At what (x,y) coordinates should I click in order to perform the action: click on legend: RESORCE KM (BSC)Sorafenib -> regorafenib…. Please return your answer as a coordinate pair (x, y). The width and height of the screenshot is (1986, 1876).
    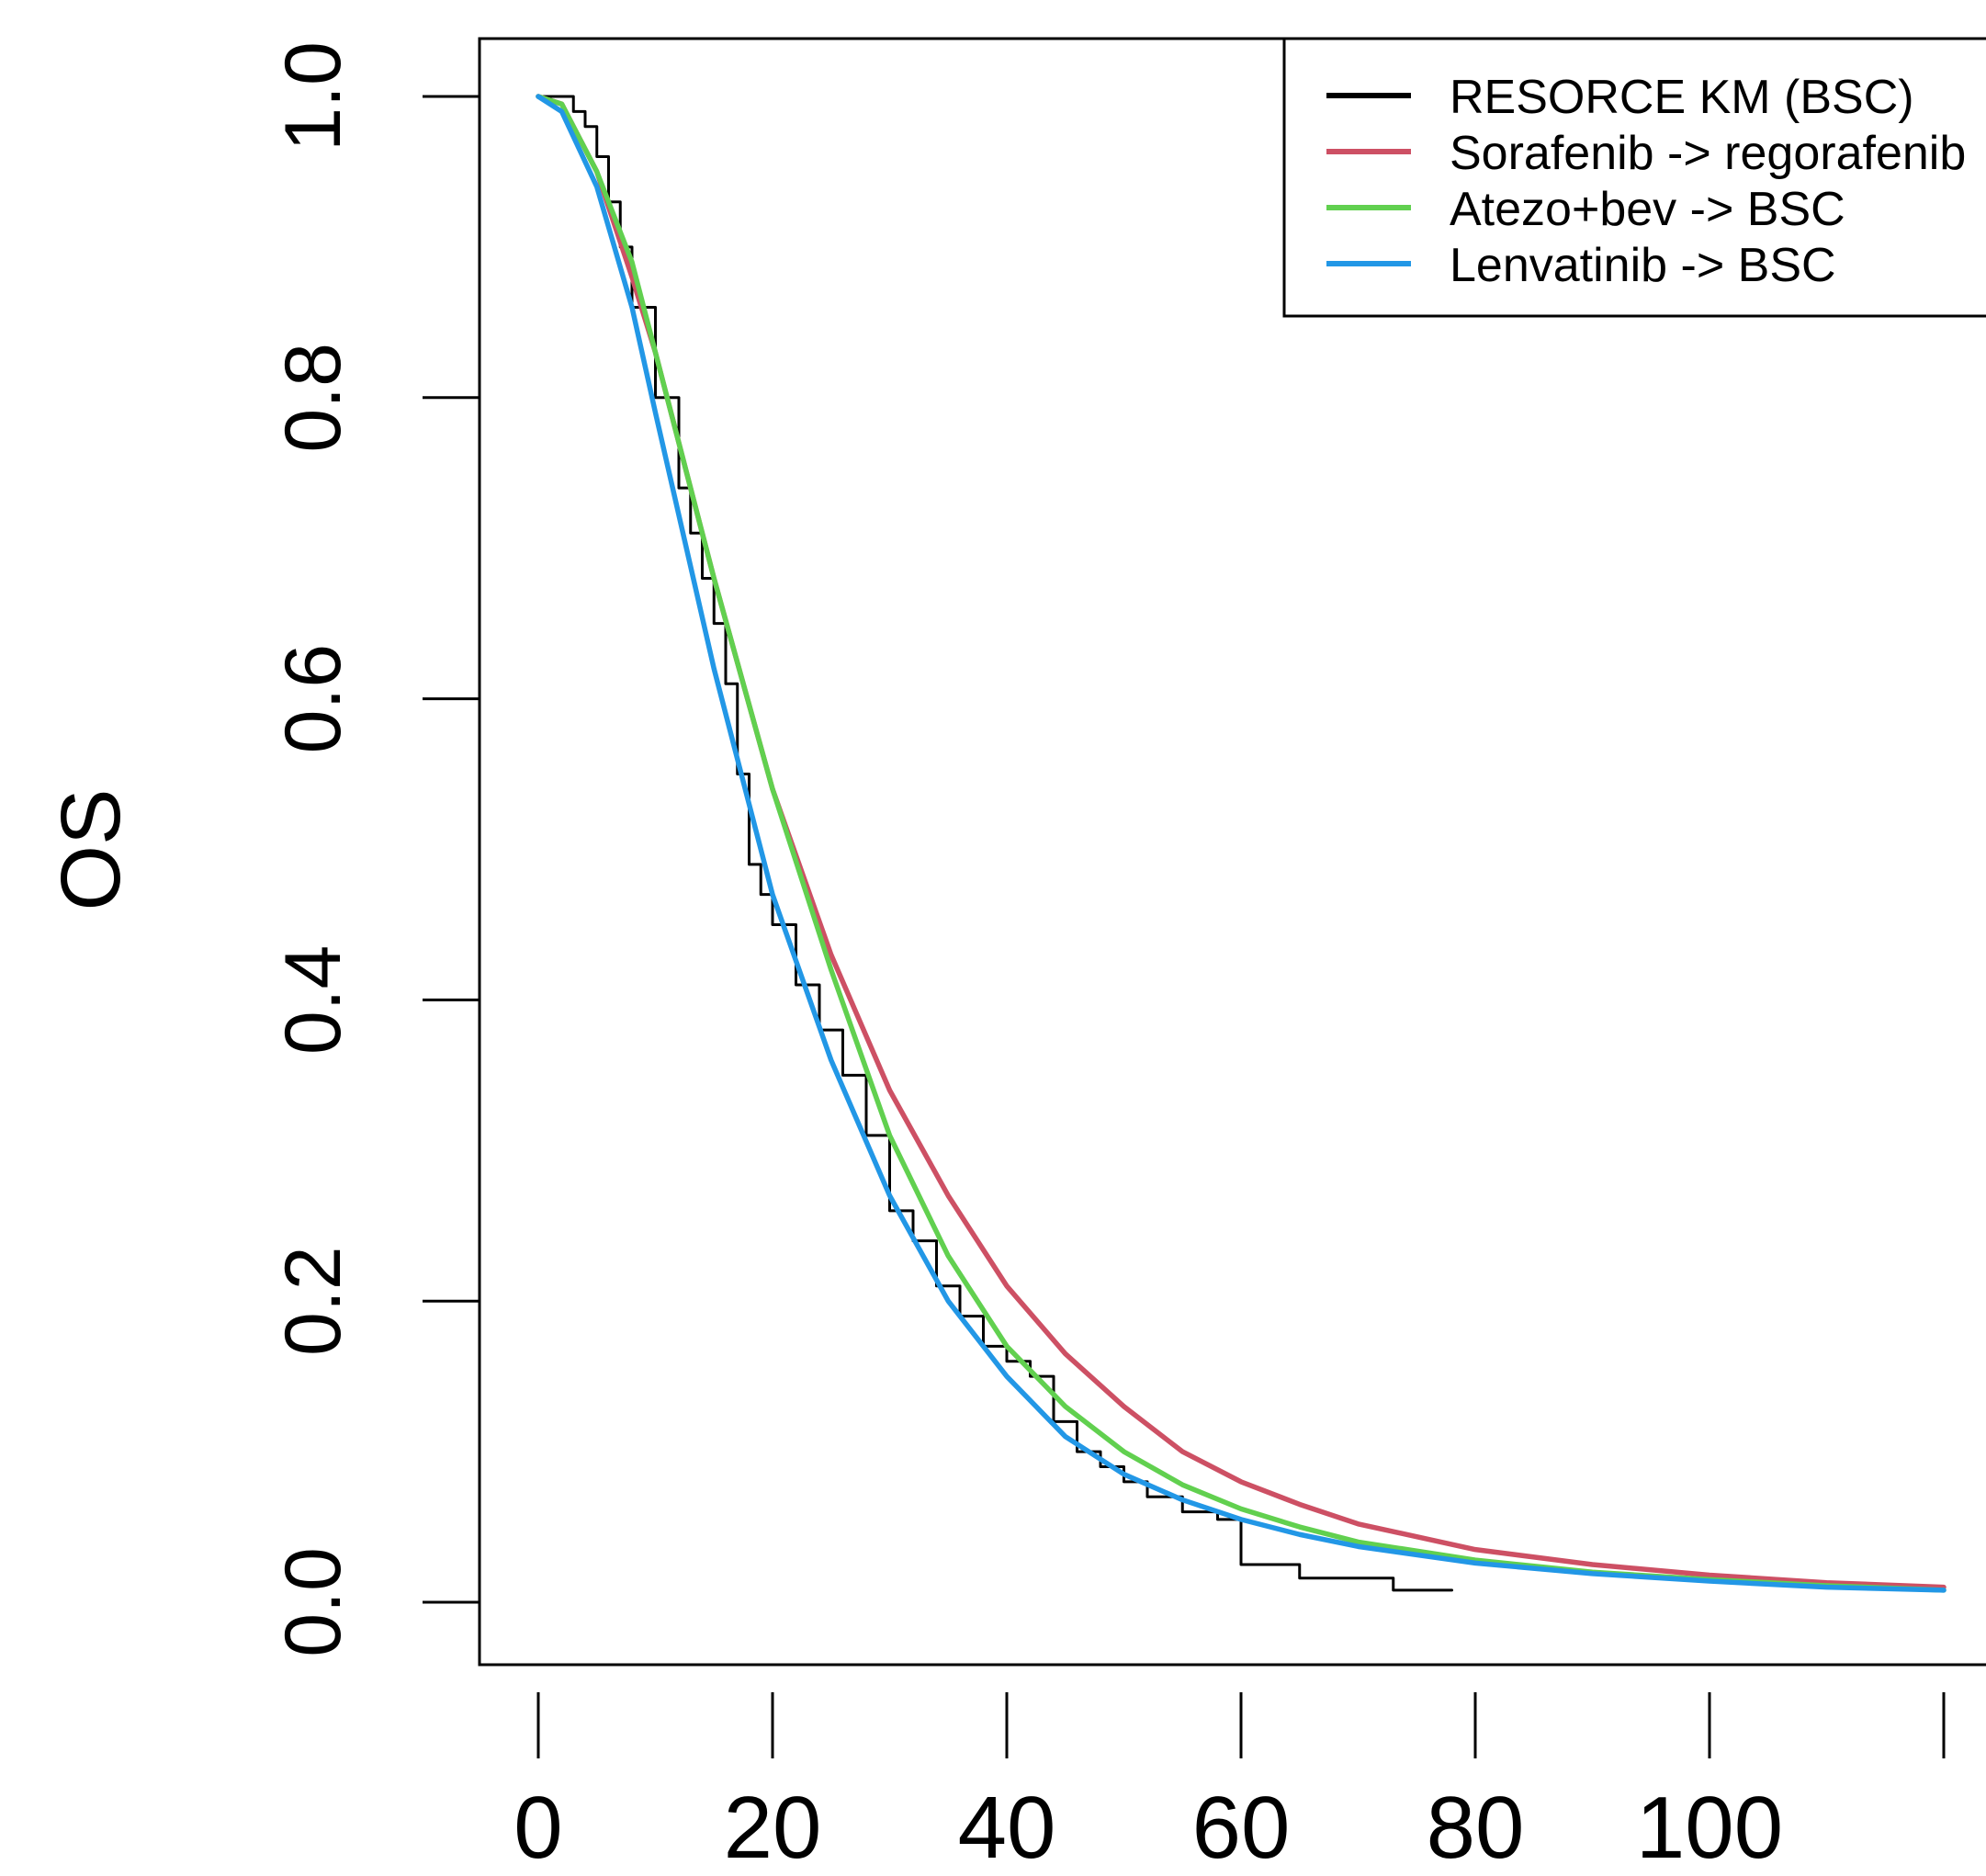
    Looking at the image, I should click on (1634, 177).